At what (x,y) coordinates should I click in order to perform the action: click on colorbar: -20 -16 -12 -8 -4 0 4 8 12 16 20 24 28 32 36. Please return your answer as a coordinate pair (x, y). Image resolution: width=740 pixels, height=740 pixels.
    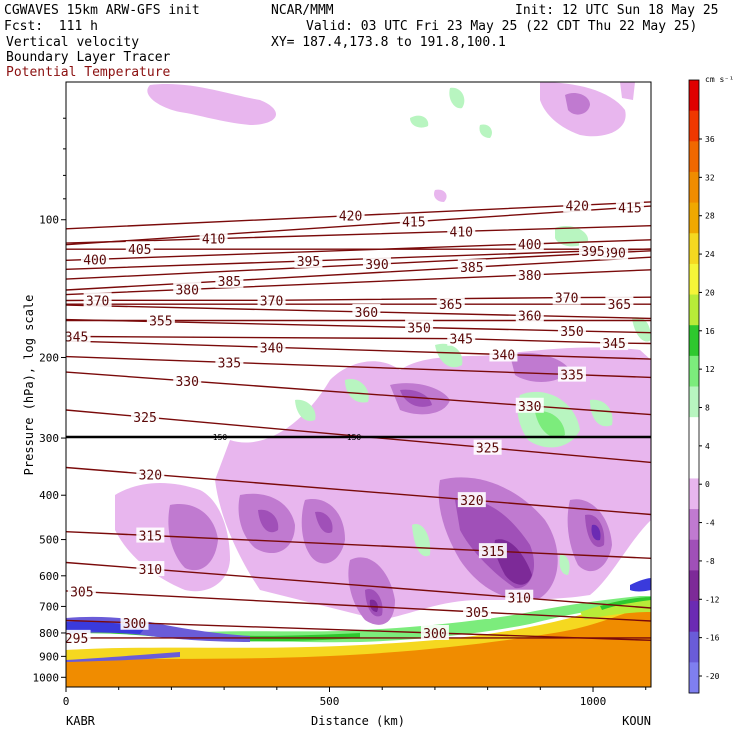
    Looking at the image, I should click on (704, 386).